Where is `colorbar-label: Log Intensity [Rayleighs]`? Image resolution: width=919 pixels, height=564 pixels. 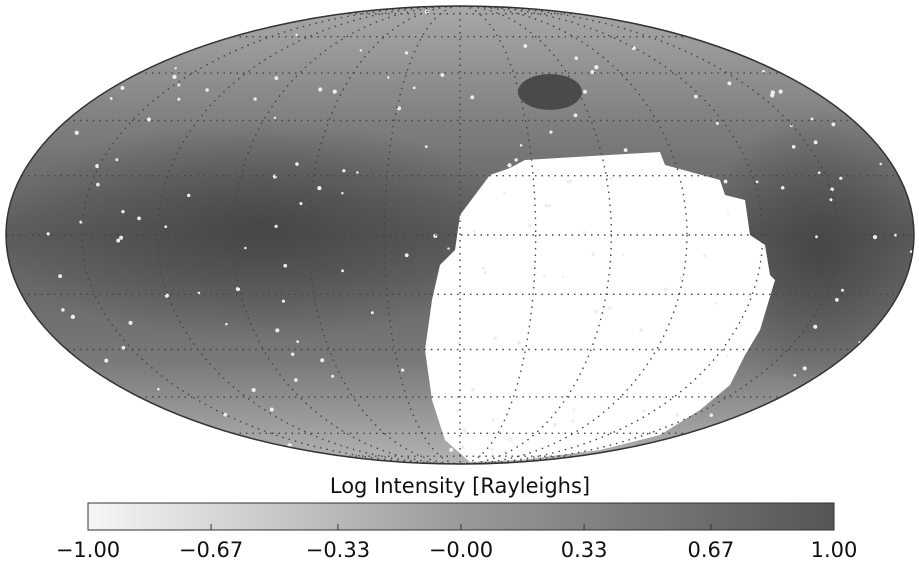 colorbar-label: Log Intensity [Rayleighs] is located at coordinates (460, 486).